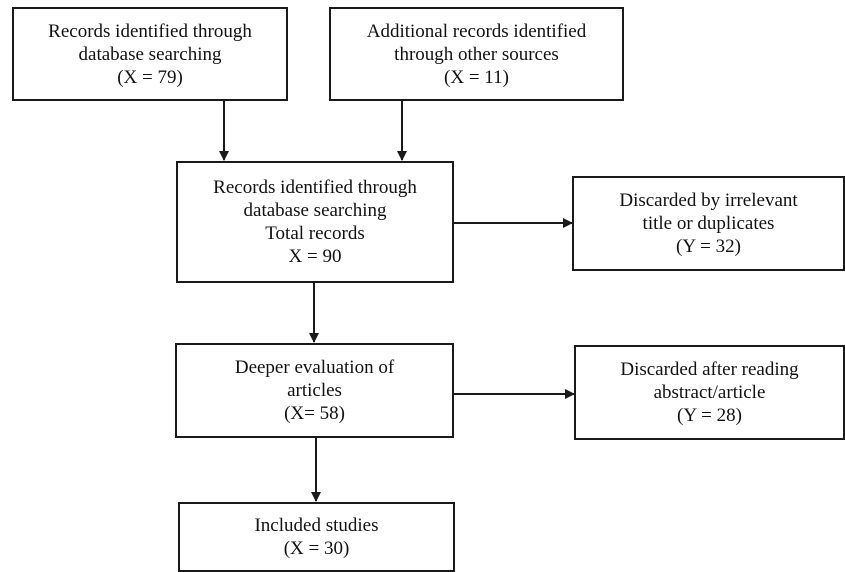 The image size is (845, 572). Describe the element at coordinates (315, 256) in the screenshot. I see `box-total-records-count: X = 90` at that location.